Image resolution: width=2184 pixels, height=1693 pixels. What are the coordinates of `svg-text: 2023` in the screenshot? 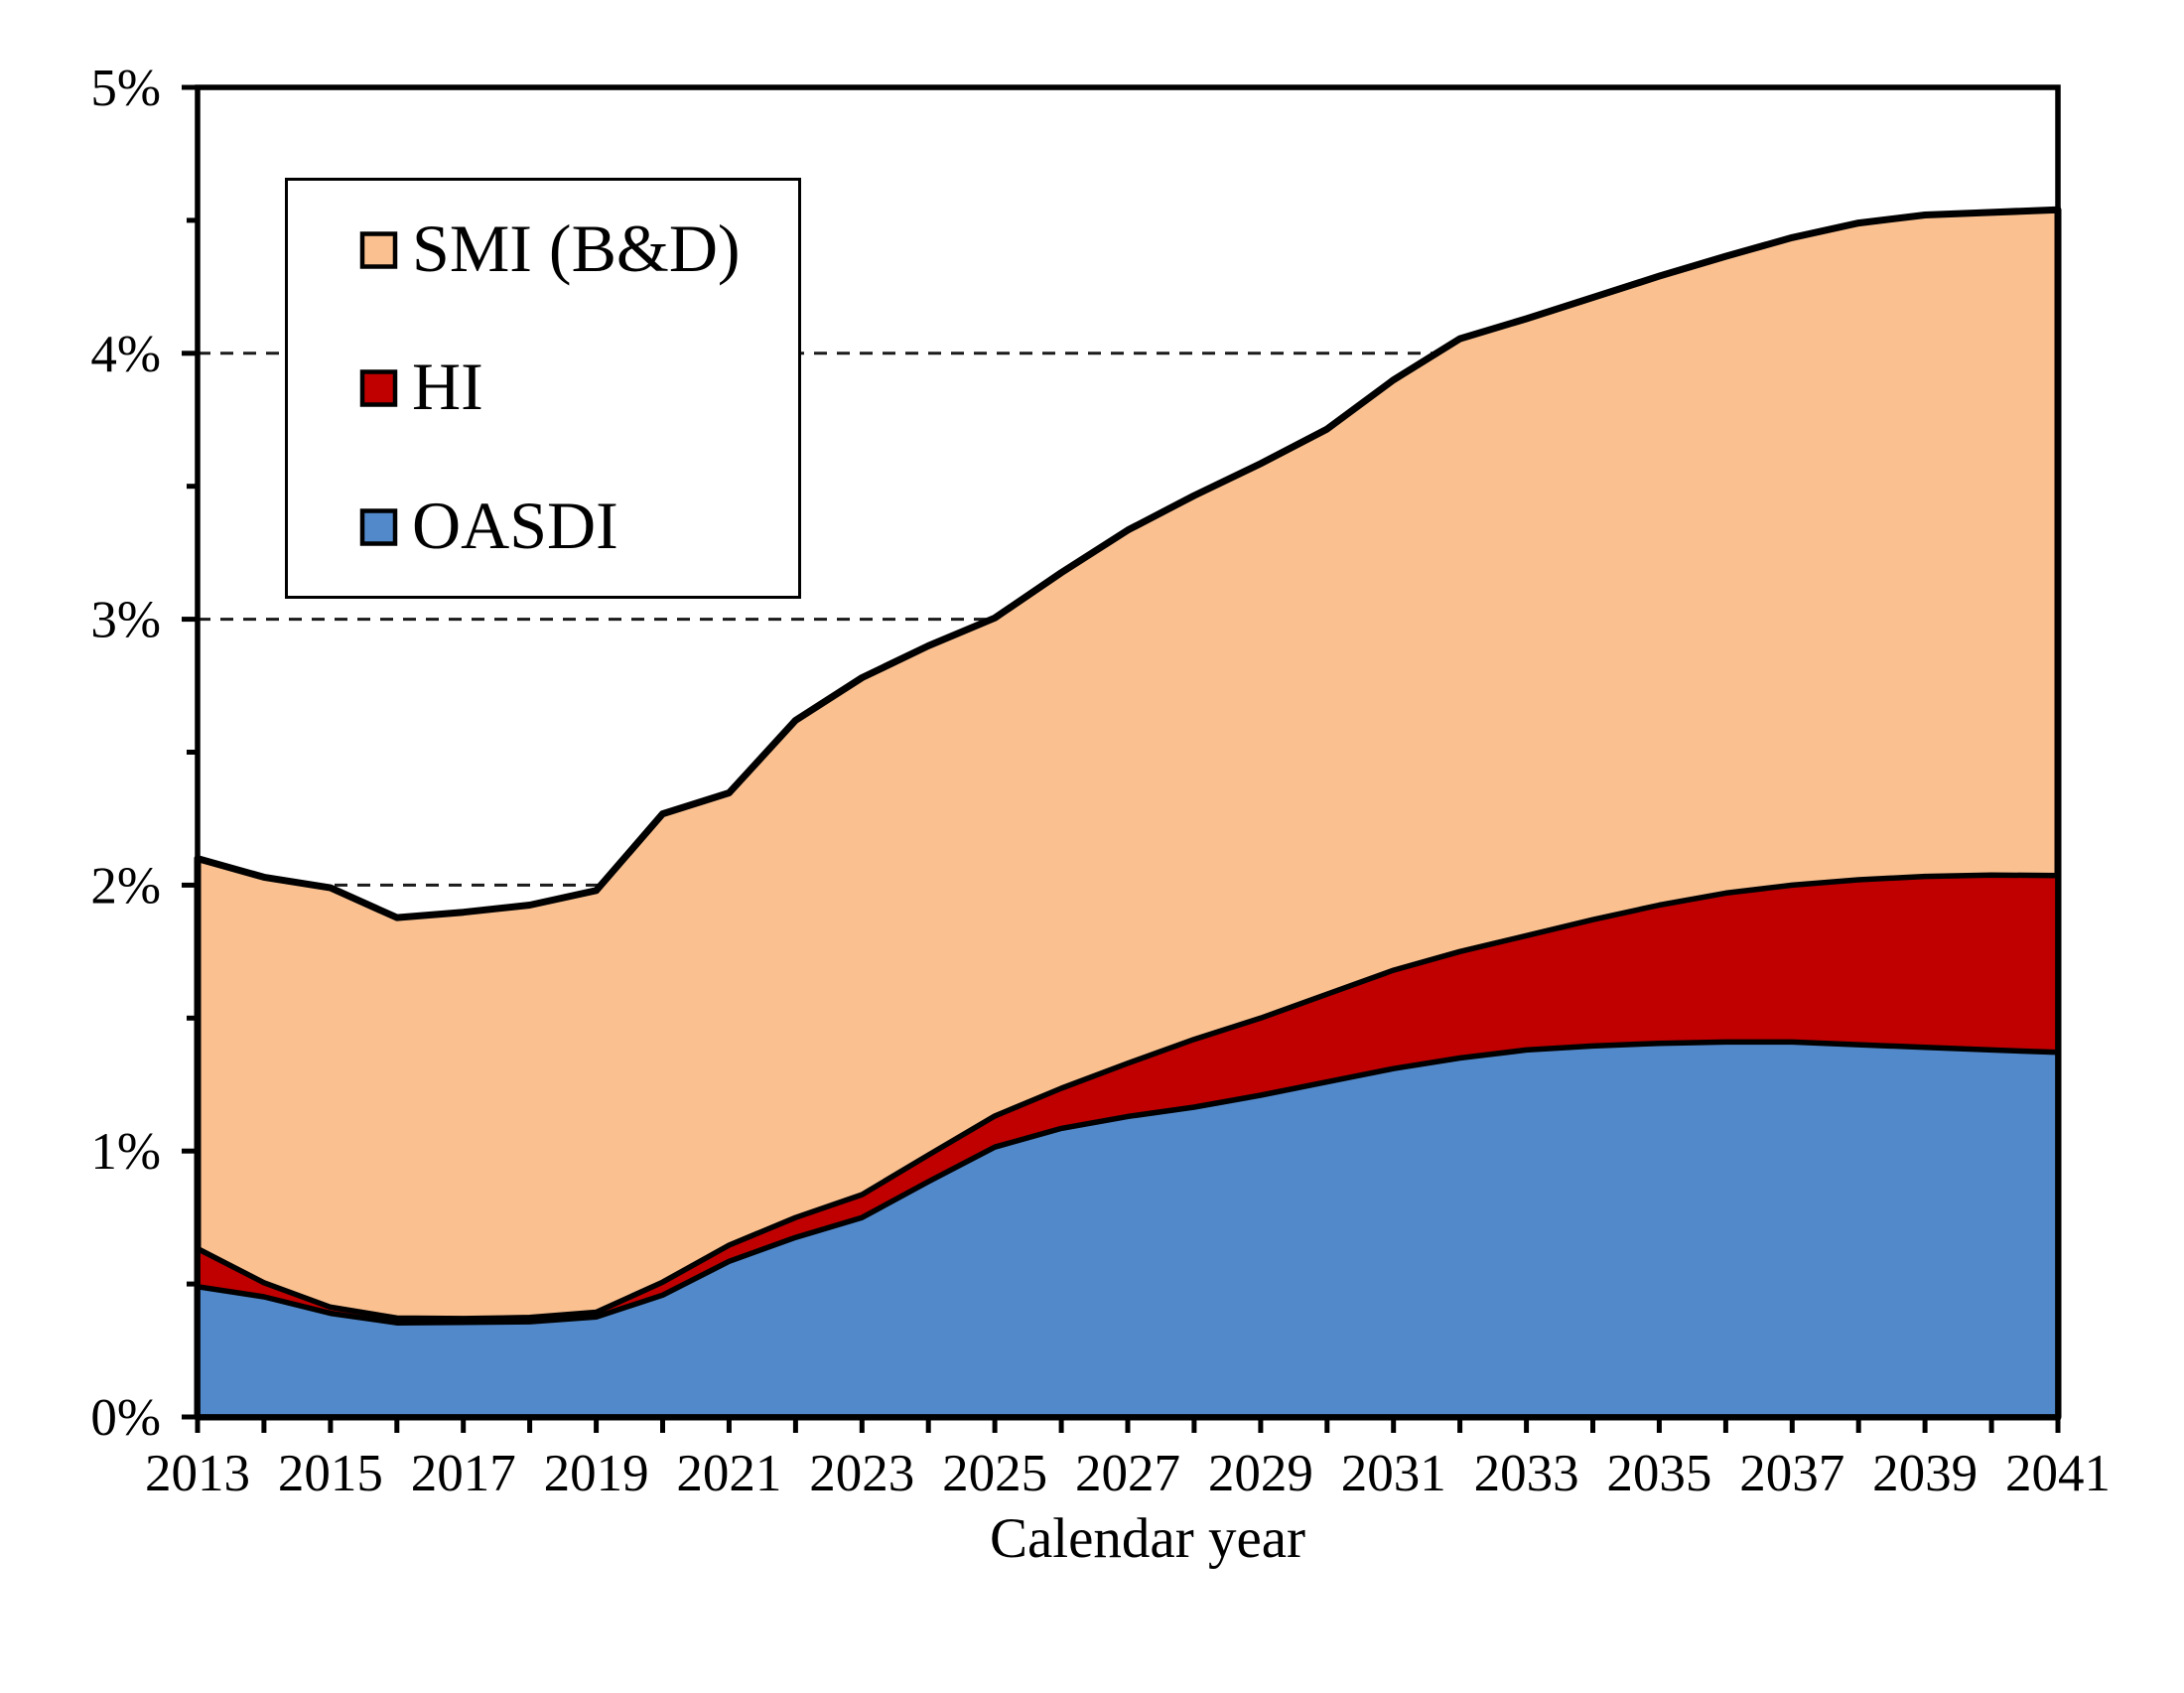 It's located at (861, 1473).